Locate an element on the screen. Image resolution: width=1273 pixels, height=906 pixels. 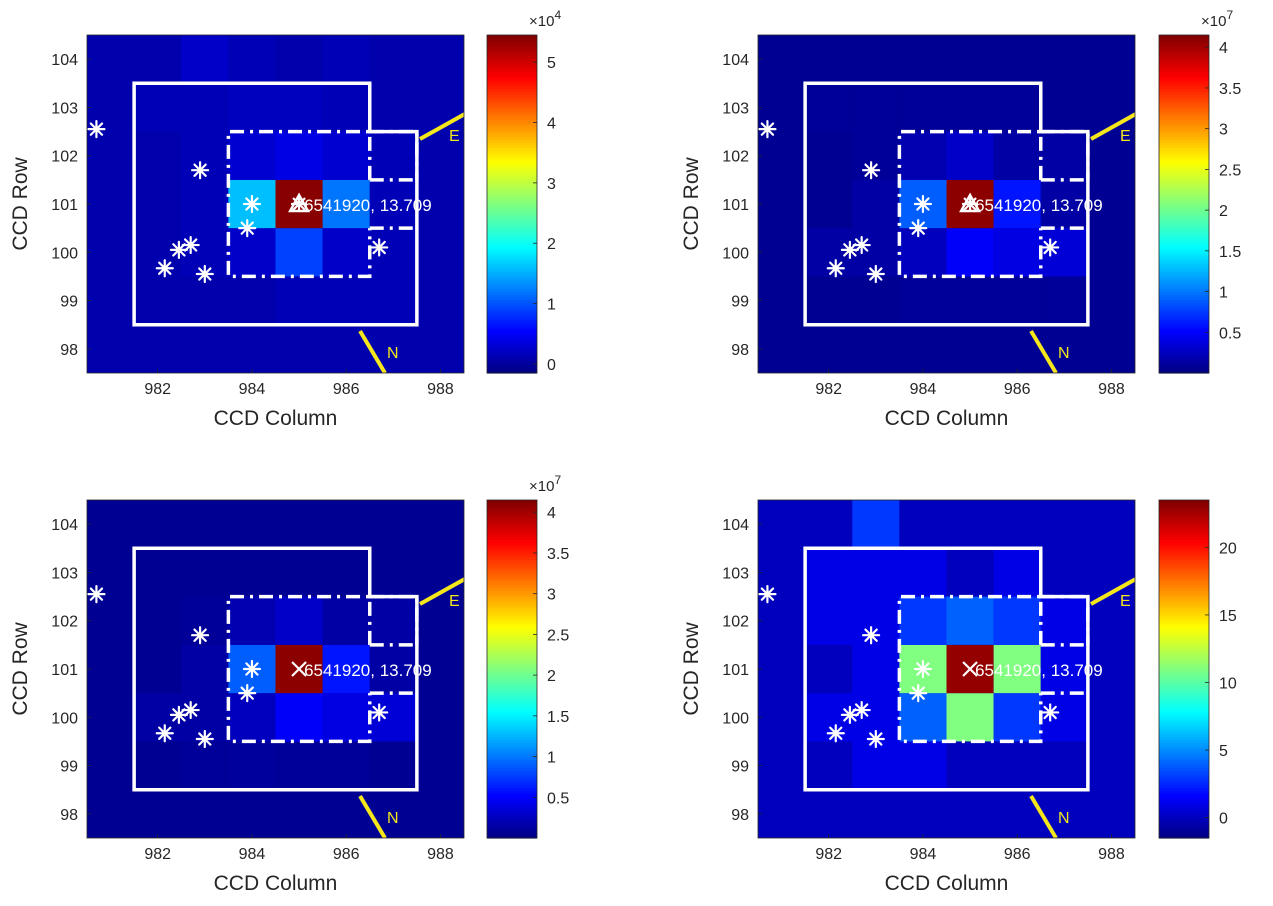
colorbar-tick-label: 3.5 is located at coordinates (558, 554).